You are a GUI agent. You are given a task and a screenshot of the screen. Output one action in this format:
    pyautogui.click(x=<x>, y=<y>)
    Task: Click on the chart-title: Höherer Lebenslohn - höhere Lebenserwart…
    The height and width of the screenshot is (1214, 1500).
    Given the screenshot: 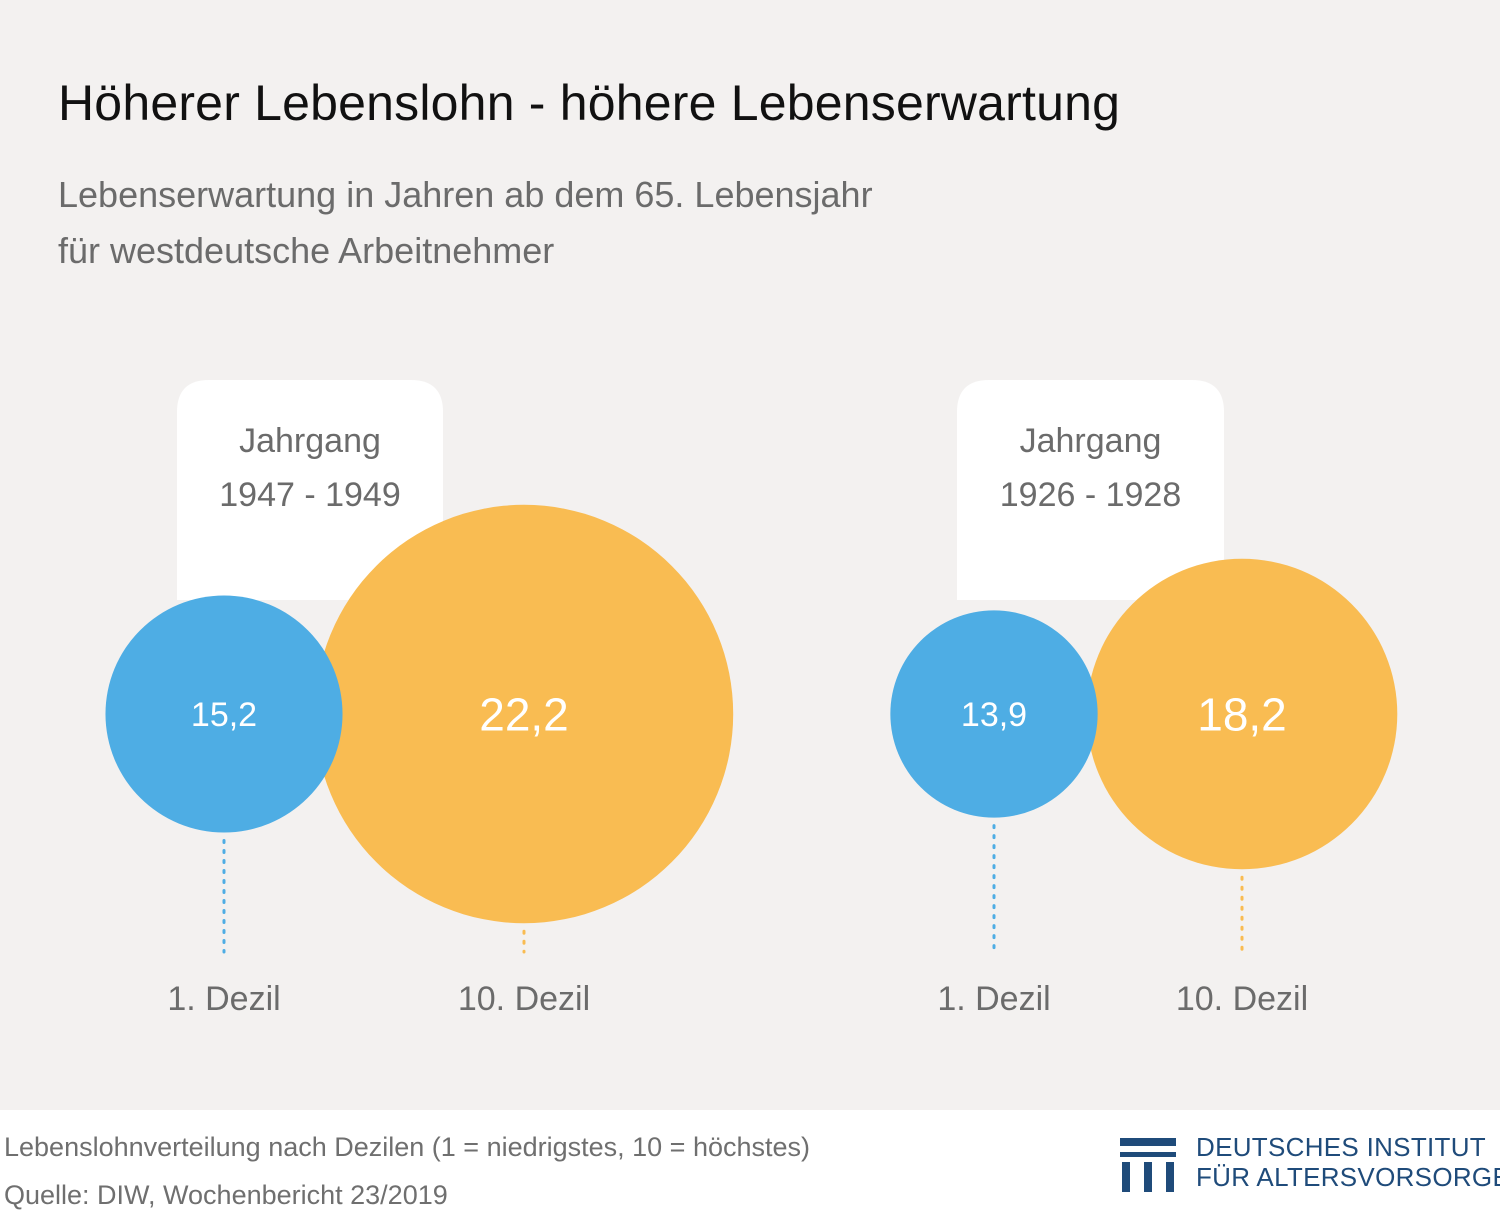 What is the action you would take?
    pyautogui.click(x=589, y=103)
    